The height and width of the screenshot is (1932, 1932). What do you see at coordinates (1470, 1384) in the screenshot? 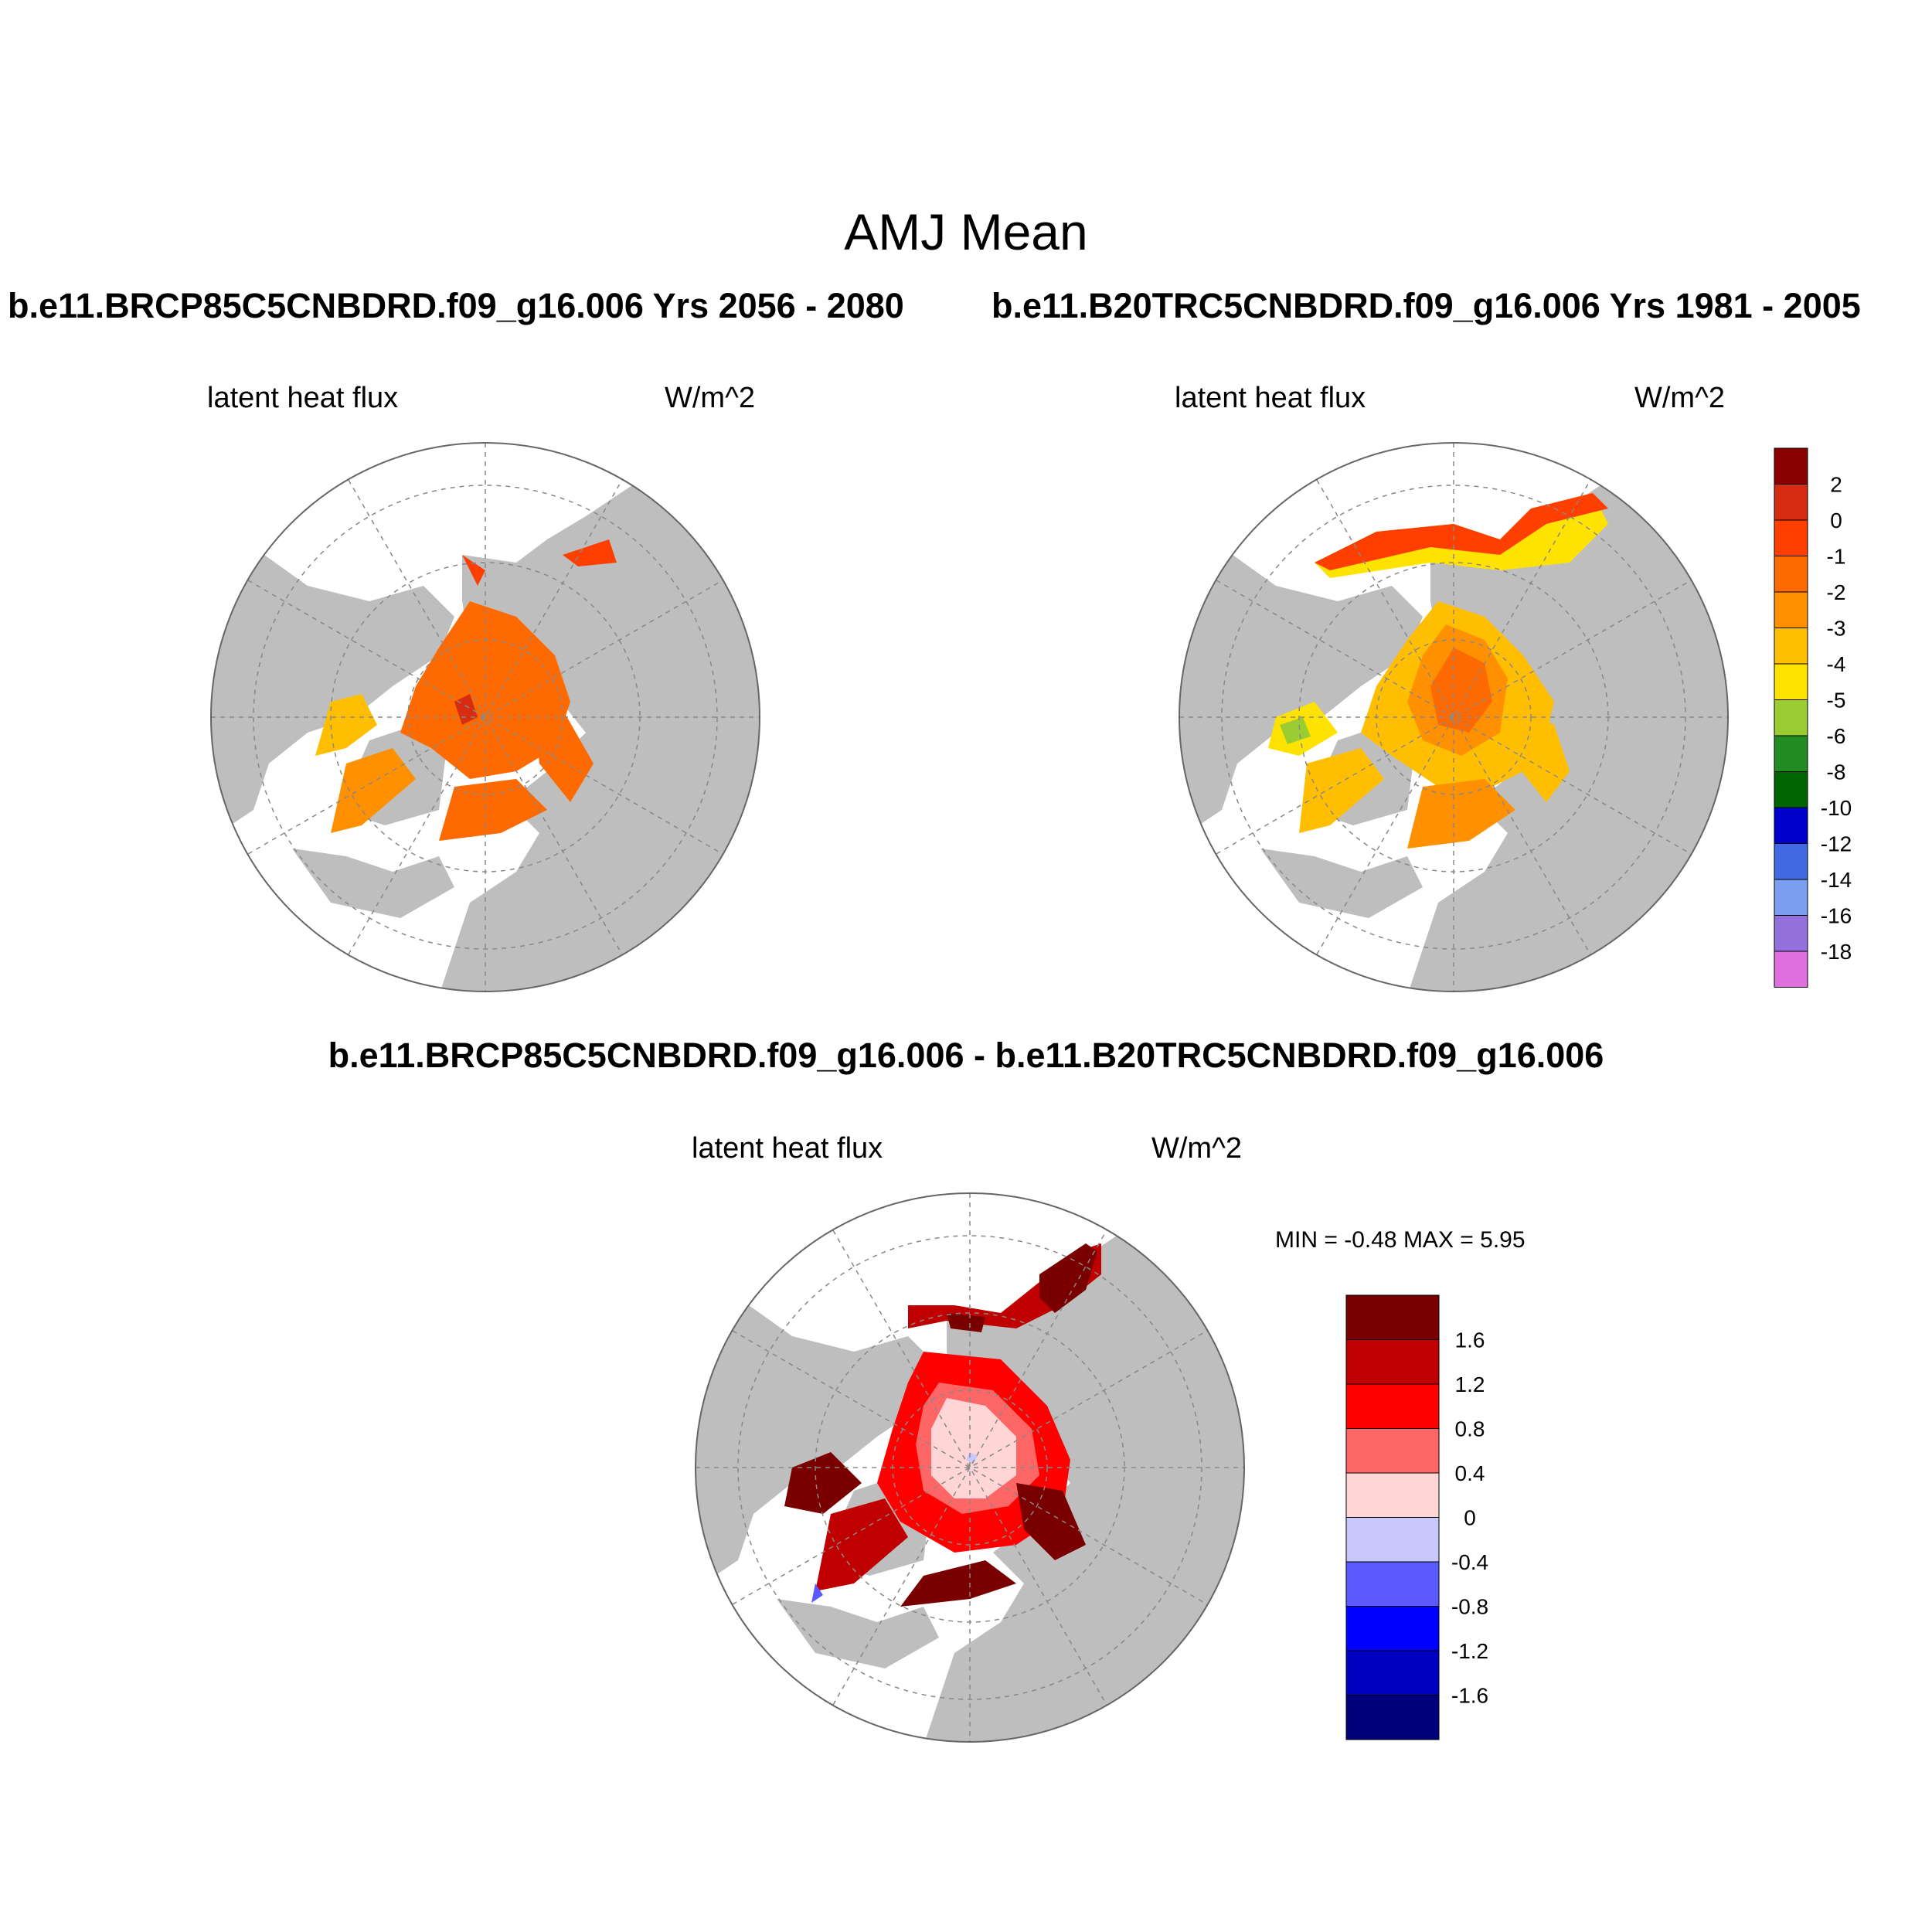
I see `diff-colorbar-label-1: 1.2` at bounding box center [1470, 1384].